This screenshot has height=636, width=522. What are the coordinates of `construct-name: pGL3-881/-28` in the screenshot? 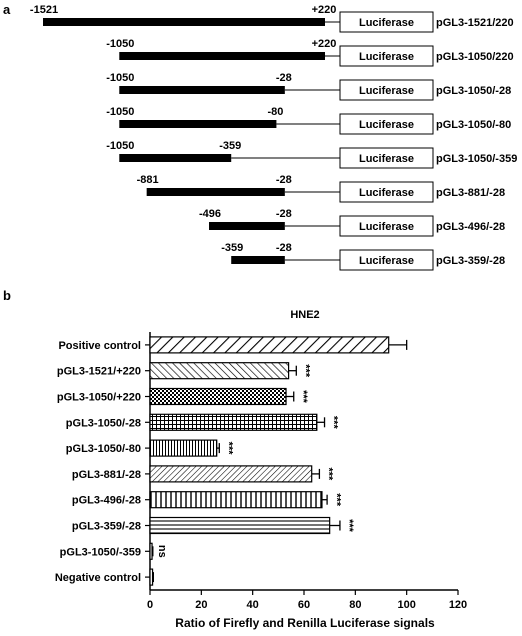 It's located at (470, 193).